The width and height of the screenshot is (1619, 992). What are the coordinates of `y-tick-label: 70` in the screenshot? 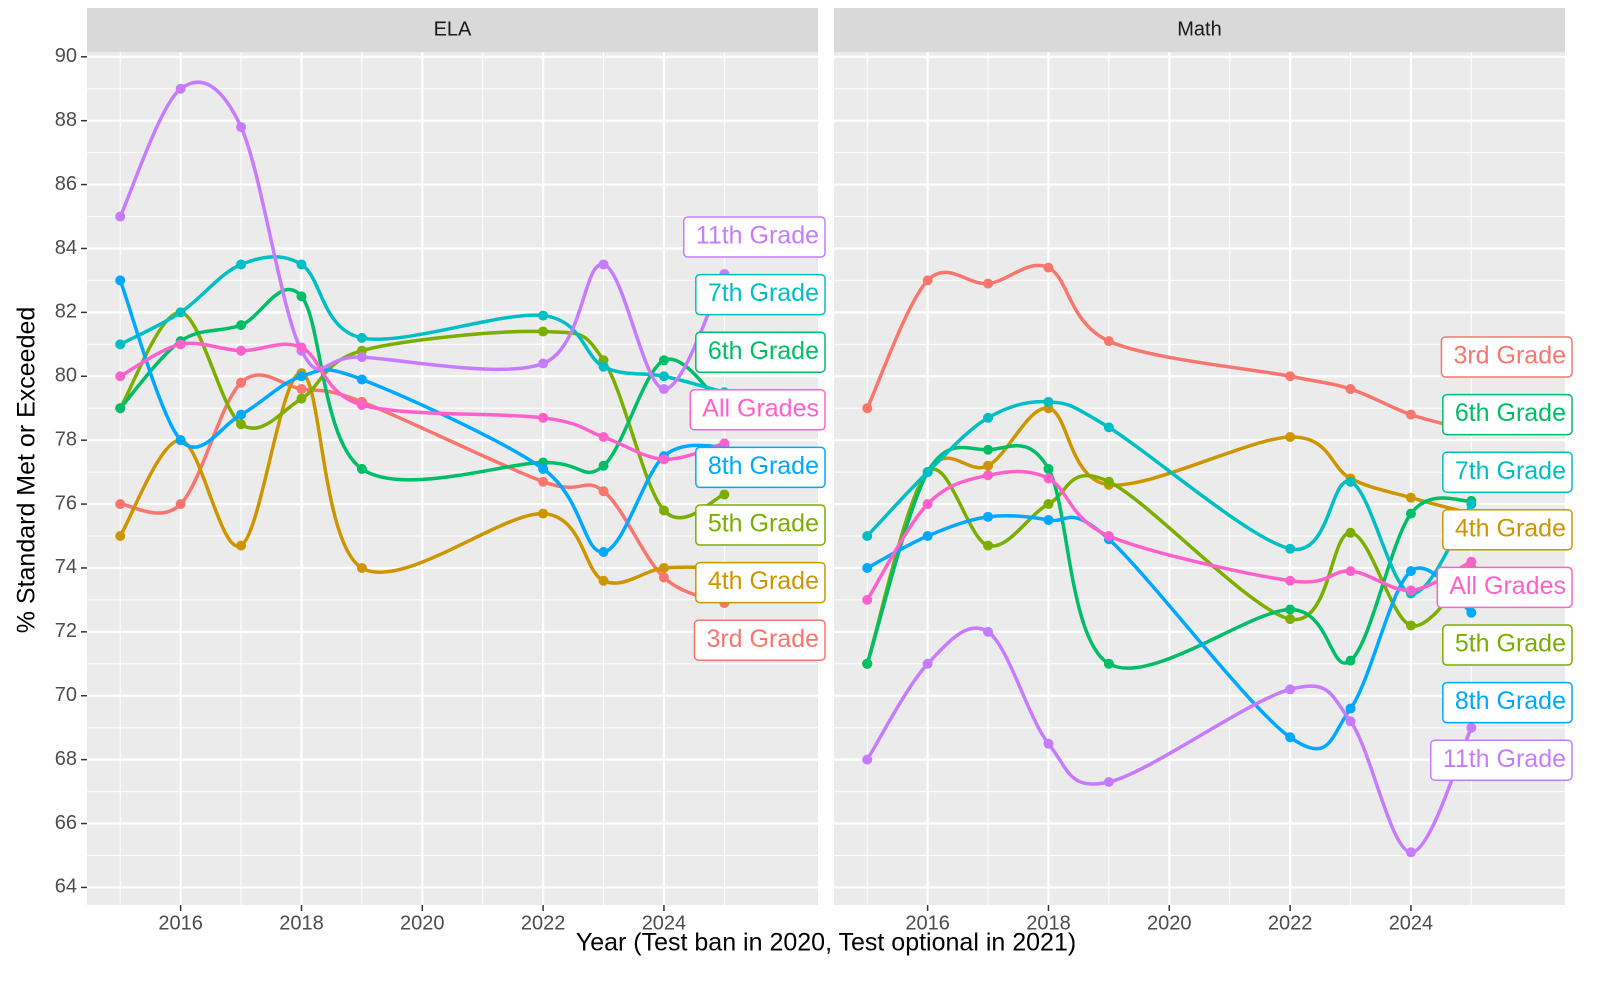 It's located at (66, 695).